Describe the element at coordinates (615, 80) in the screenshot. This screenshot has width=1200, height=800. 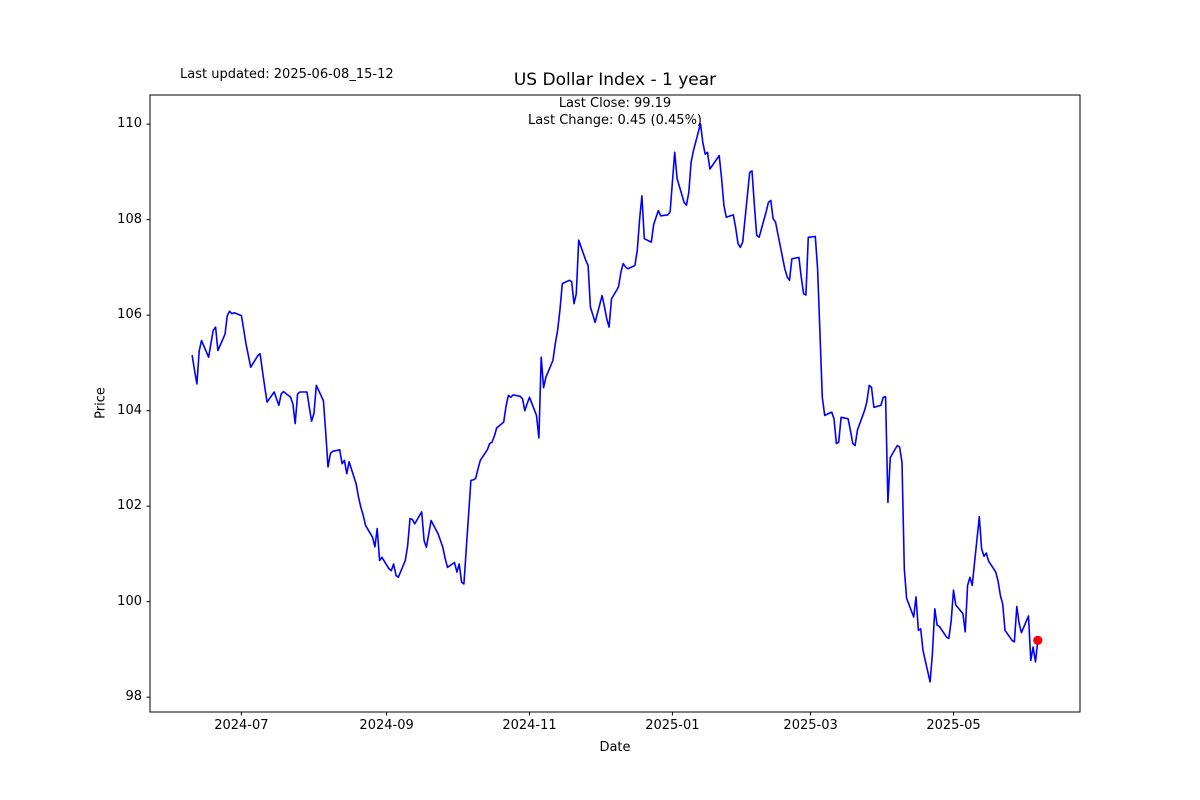
I see `chart-title: US Dollar Index - 1 year` at that location.